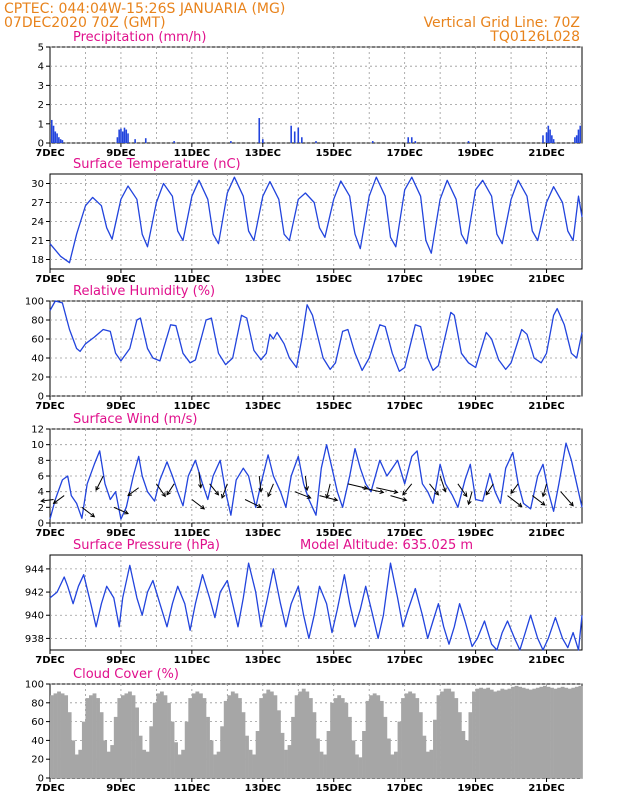 This screenshot has height=800, width=618. Describe the element at coordinates (41, 48) in the screenshot. I see `panel-1-ytick-label-5: 5` at that location.